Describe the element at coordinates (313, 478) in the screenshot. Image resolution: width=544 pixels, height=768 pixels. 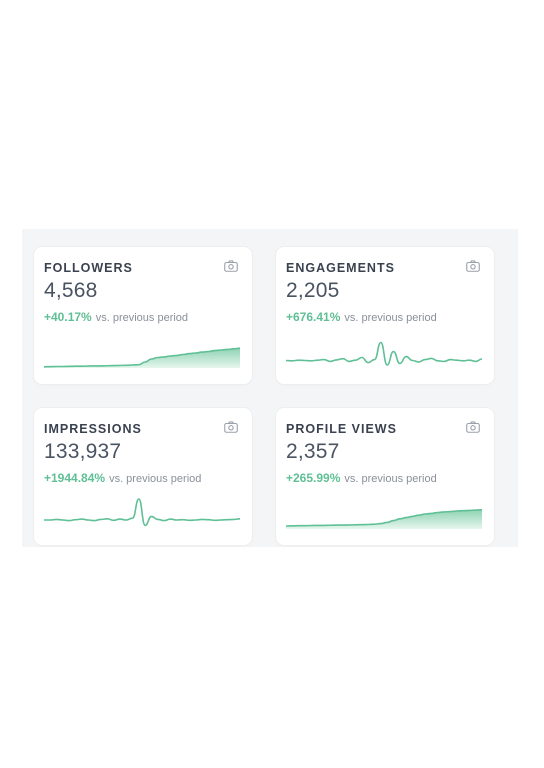
I see `change-percent: +265.99%` at that location.